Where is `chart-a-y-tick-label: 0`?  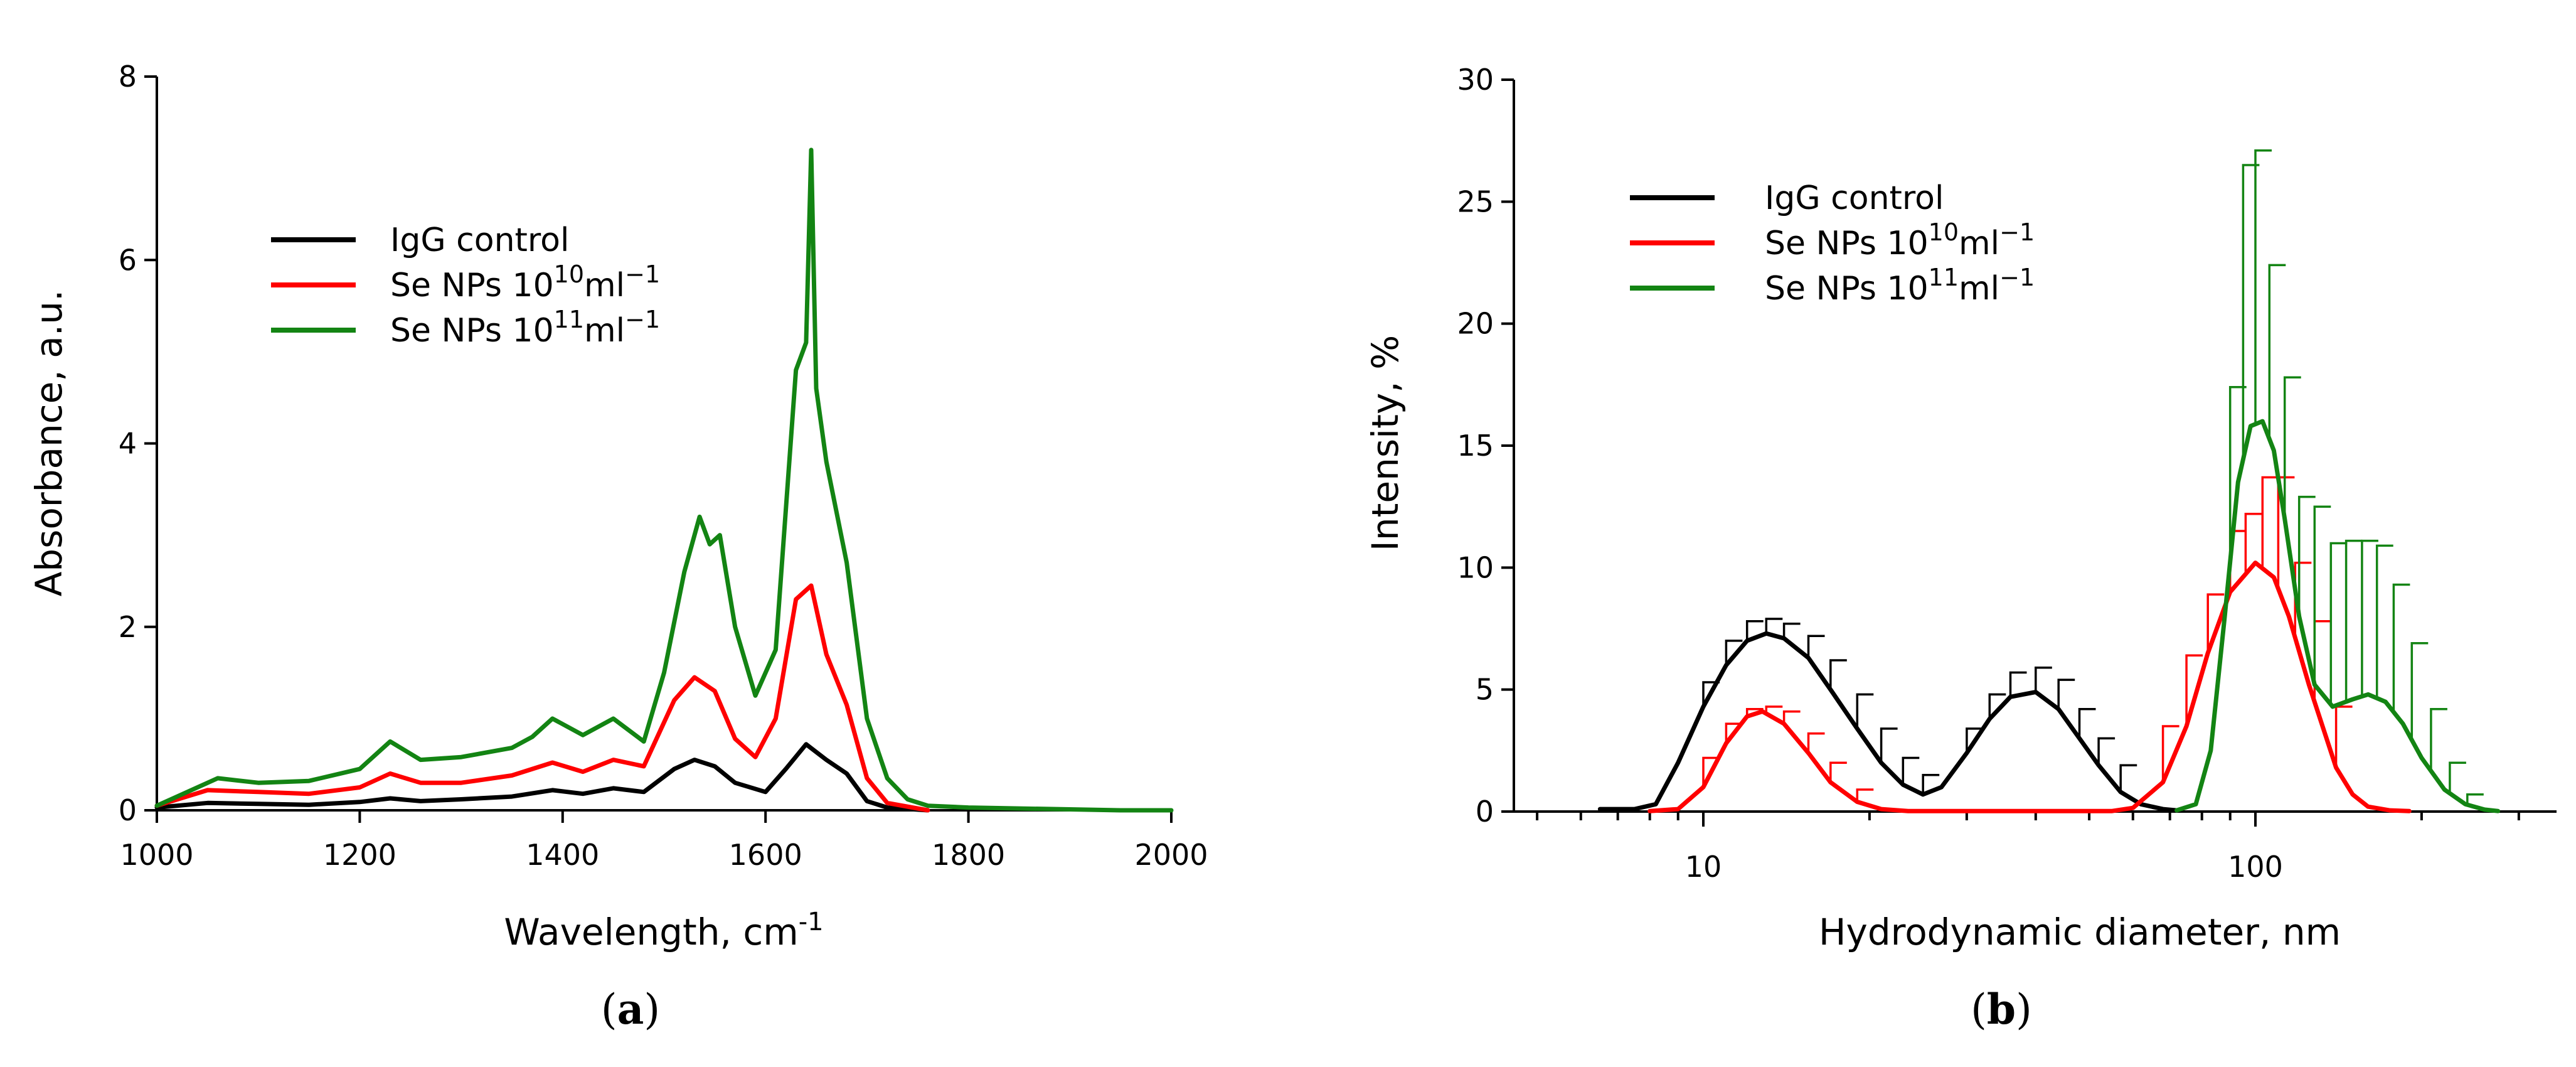 chart-a-y-tick-label: 0 is located at coordinates (128, 810).